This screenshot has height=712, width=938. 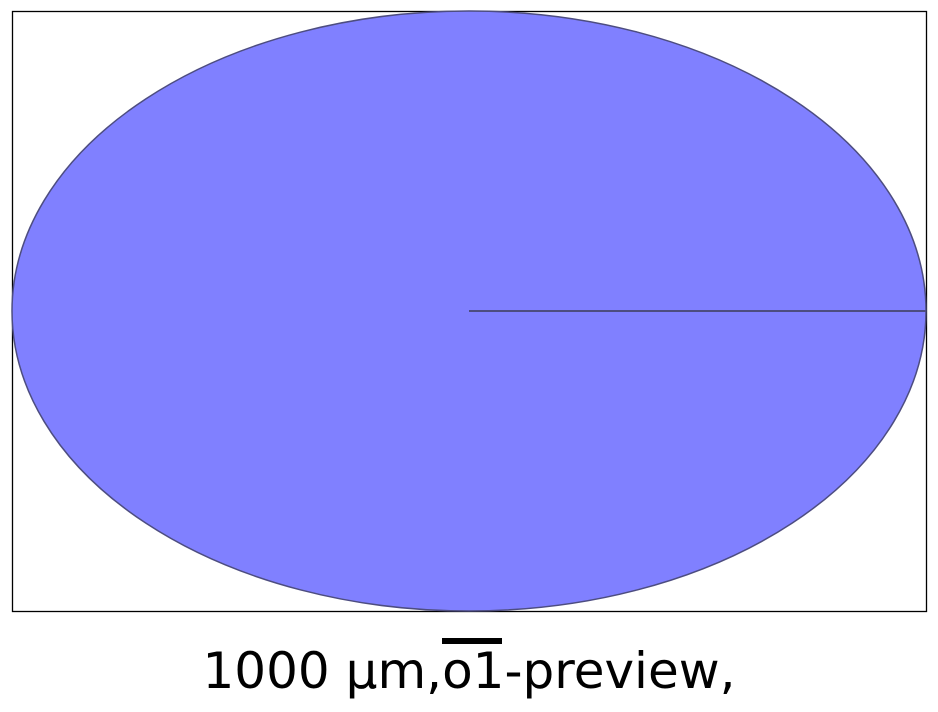 I want to click on scale-bar-label: o1, so click(x=473, y=671).